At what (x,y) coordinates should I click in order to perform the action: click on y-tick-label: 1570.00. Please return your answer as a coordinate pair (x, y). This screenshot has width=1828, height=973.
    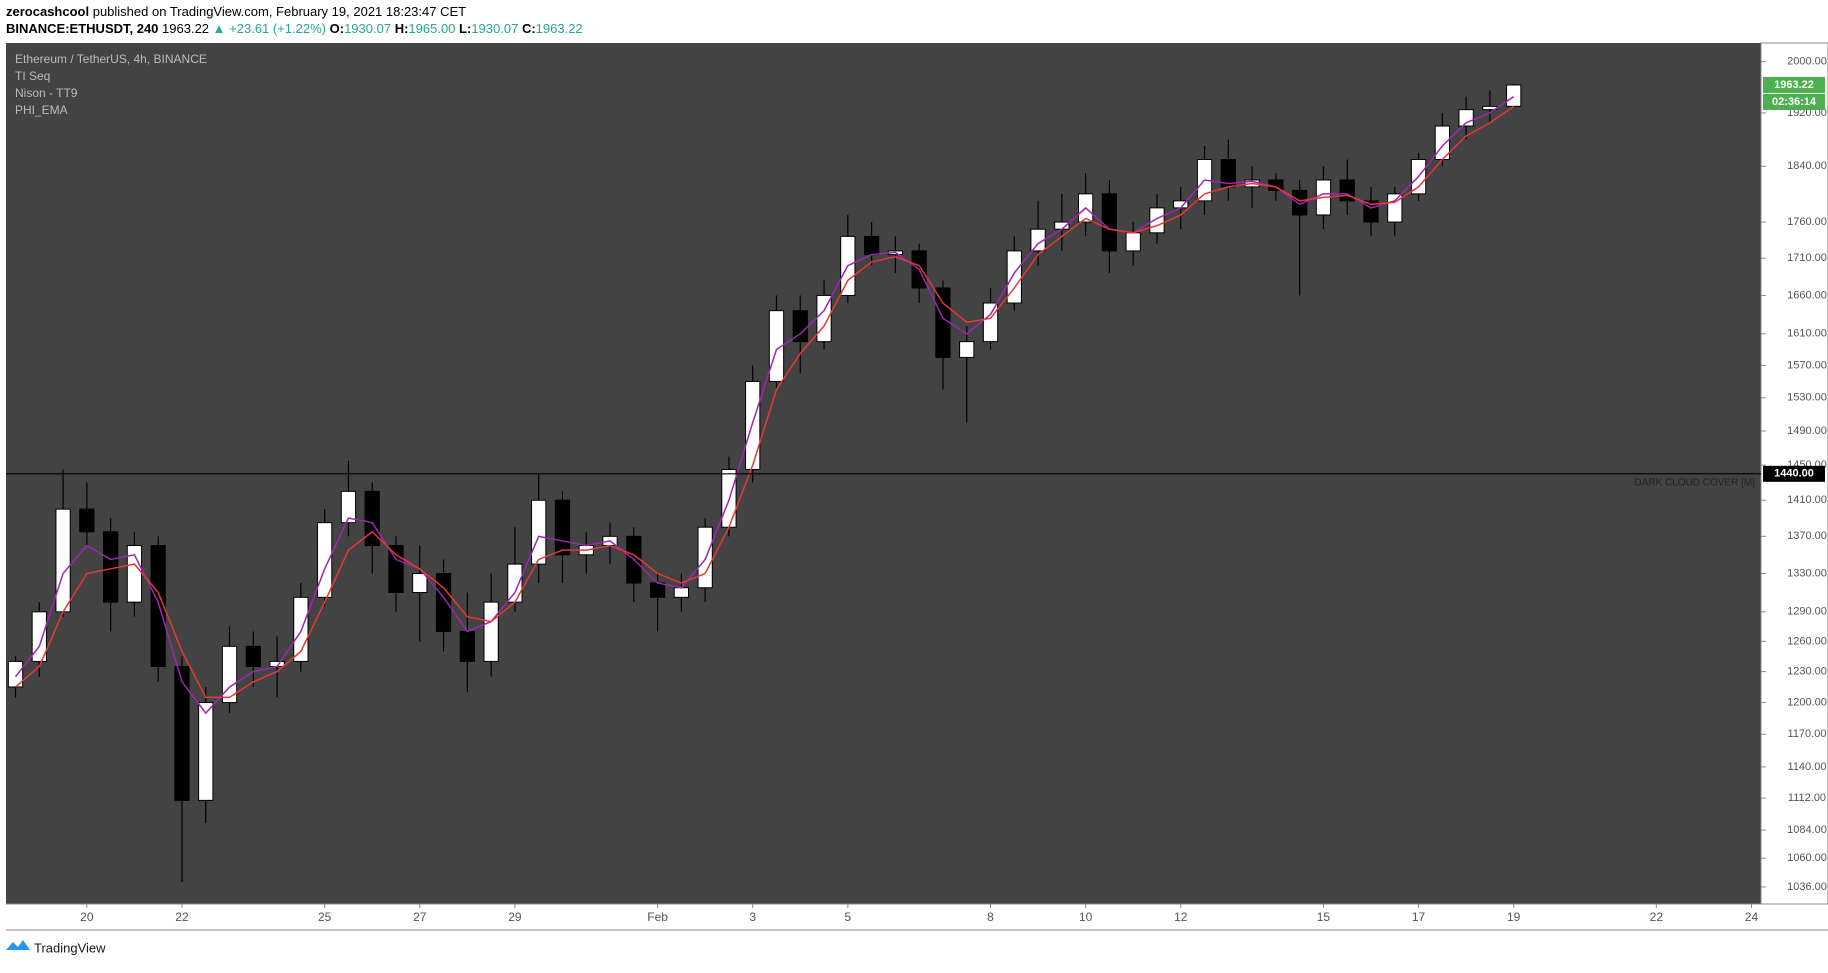
    Looking at the image, I should click on (1807, 365).